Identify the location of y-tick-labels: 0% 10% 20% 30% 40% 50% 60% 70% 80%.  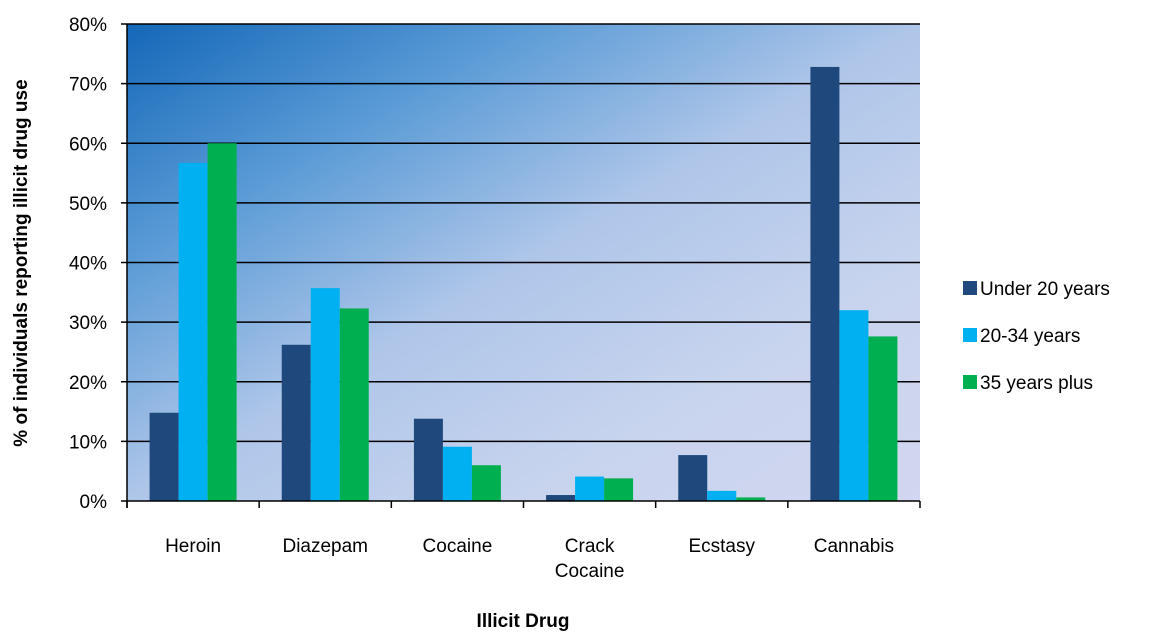
(88, 264).